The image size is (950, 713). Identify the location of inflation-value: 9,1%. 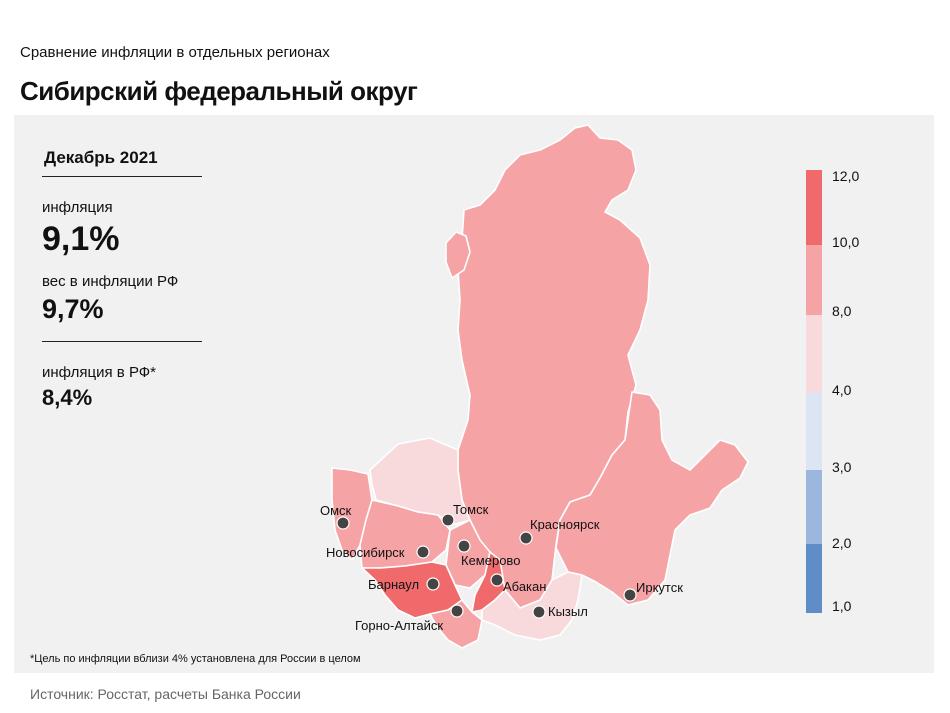
(81, 239).